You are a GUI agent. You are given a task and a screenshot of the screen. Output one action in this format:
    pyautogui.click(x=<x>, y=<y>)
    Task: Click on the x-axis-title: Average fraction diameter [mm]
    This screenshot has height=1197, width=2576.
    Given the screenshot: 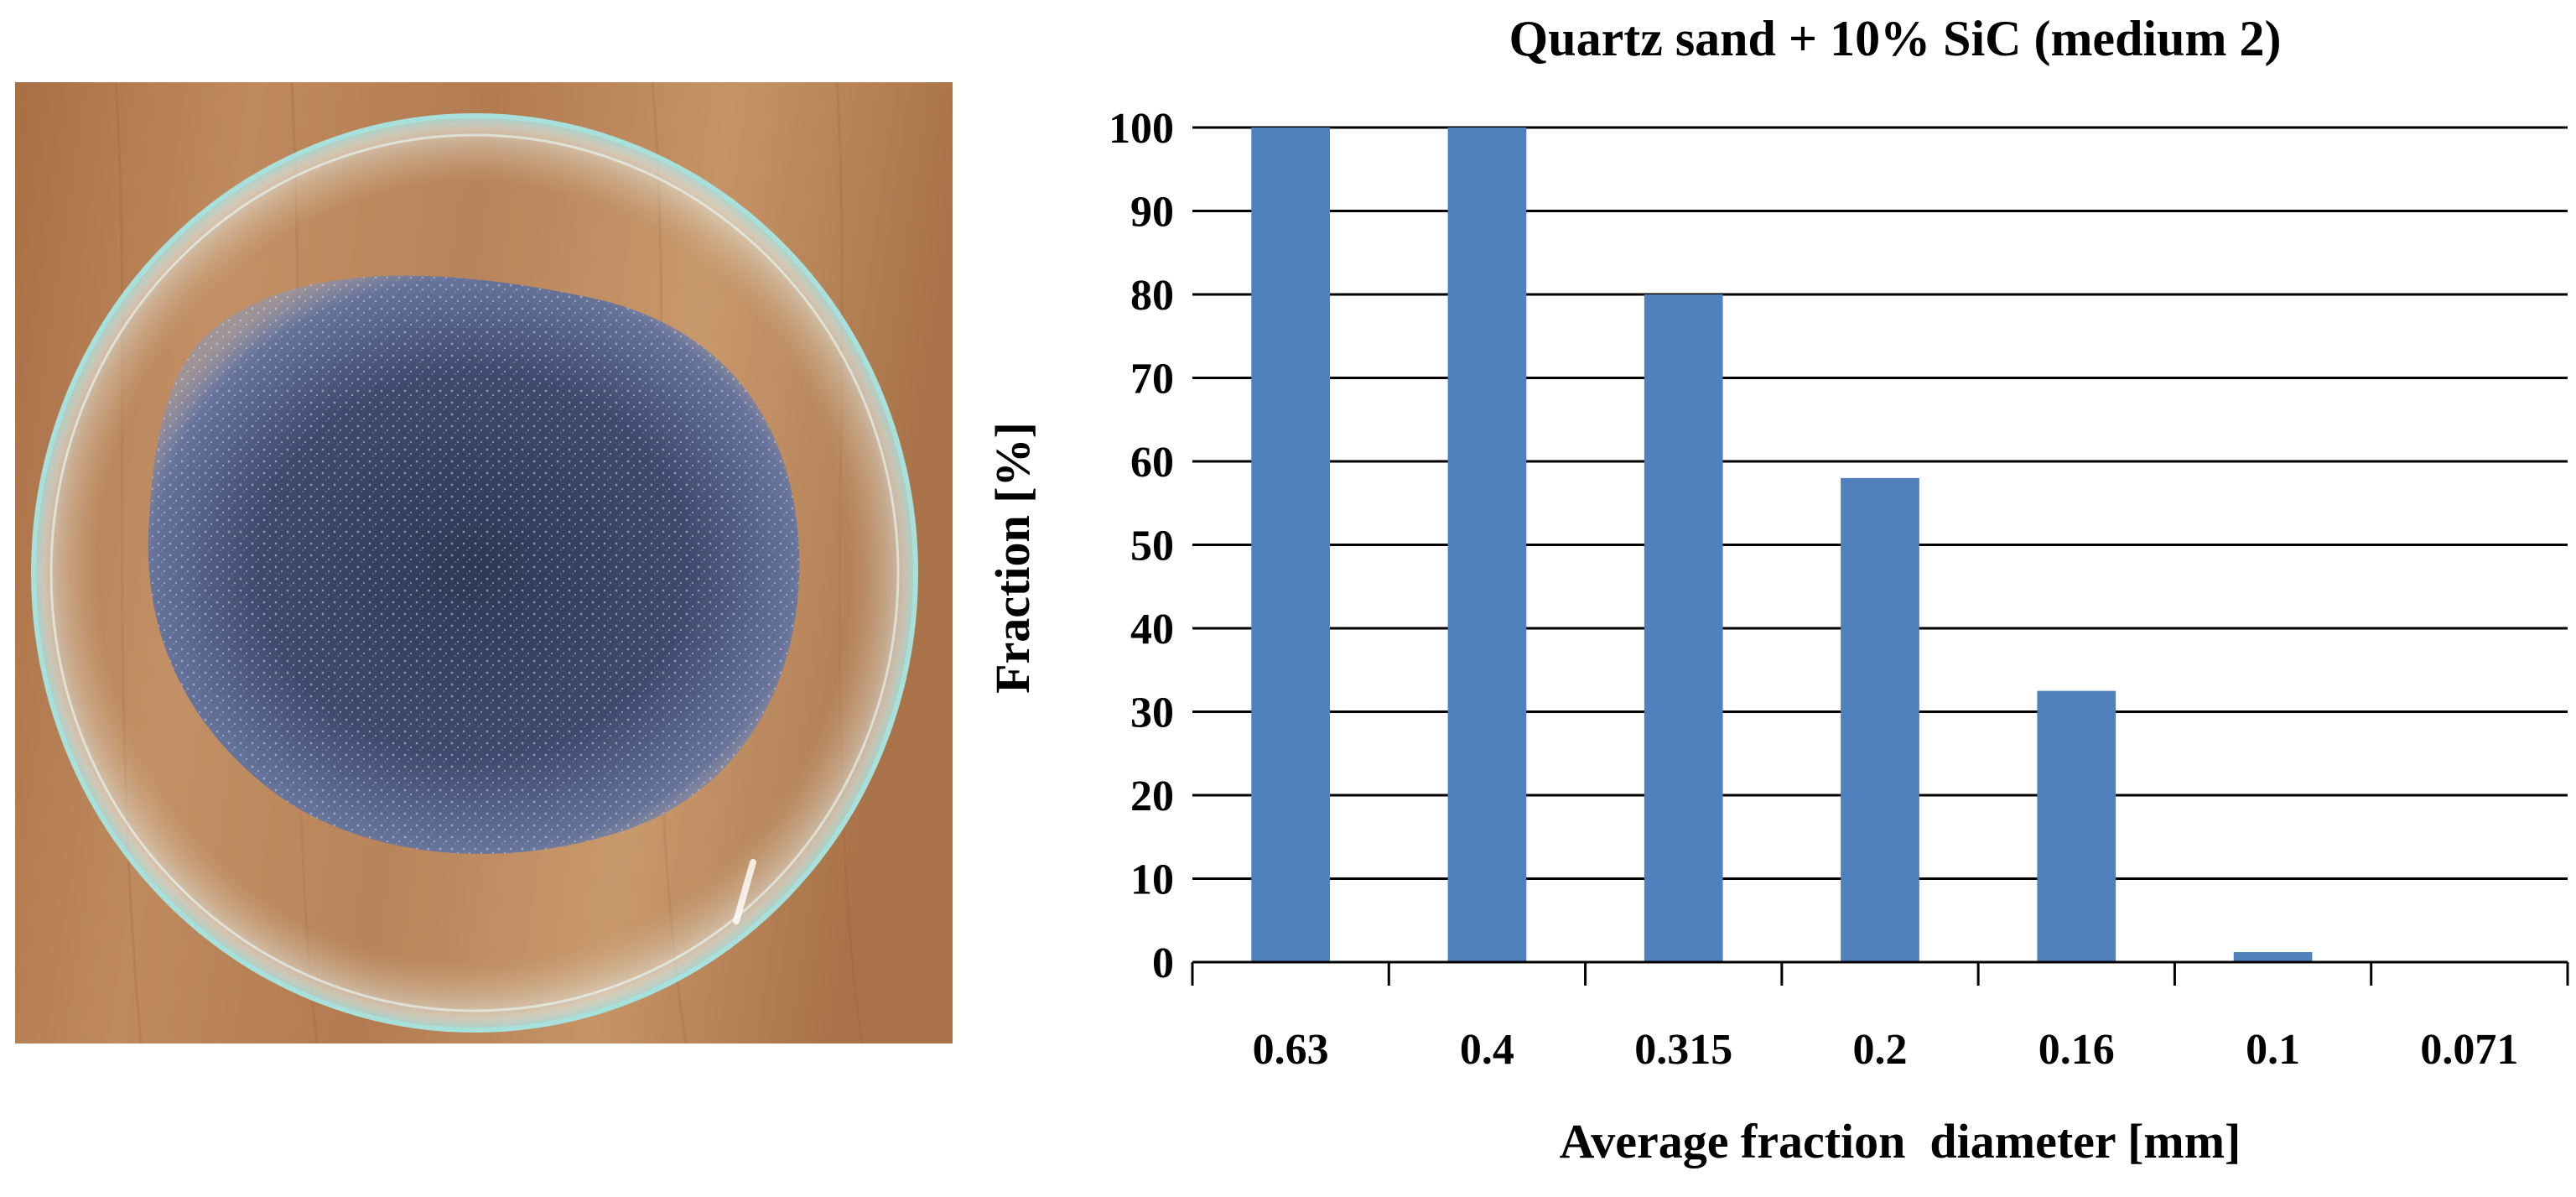 What is the action you would take?
    pyautogui.click(x=1900, y=1141)
    